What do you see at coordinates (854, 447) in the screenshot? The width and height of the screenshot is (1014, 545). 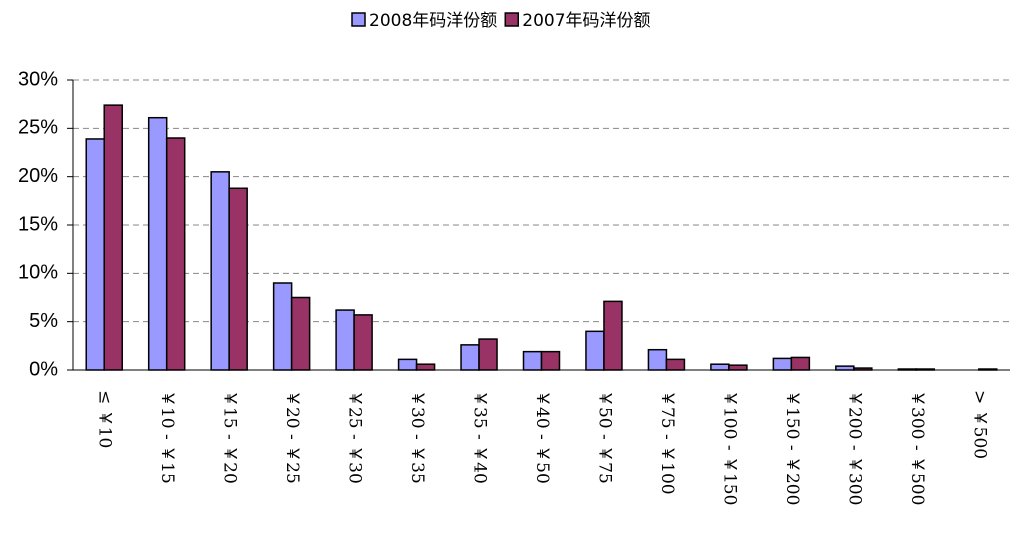 I see `x-tick-label: ￥200 - ￥300` at bounding box center [854, 447].